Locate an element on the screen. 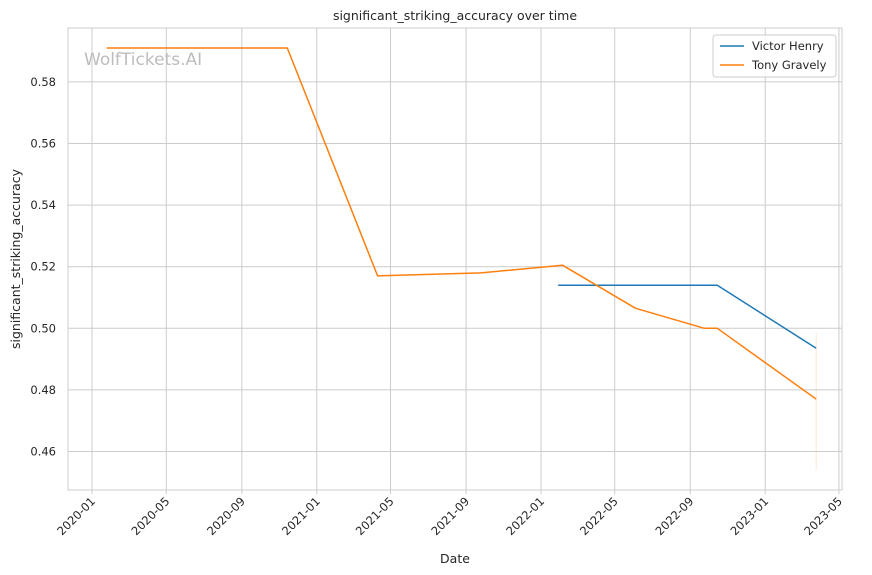 This screenshot has height=575, width=872. watermark-text: WolfTickets.AI is located at coordinates (143, 60).